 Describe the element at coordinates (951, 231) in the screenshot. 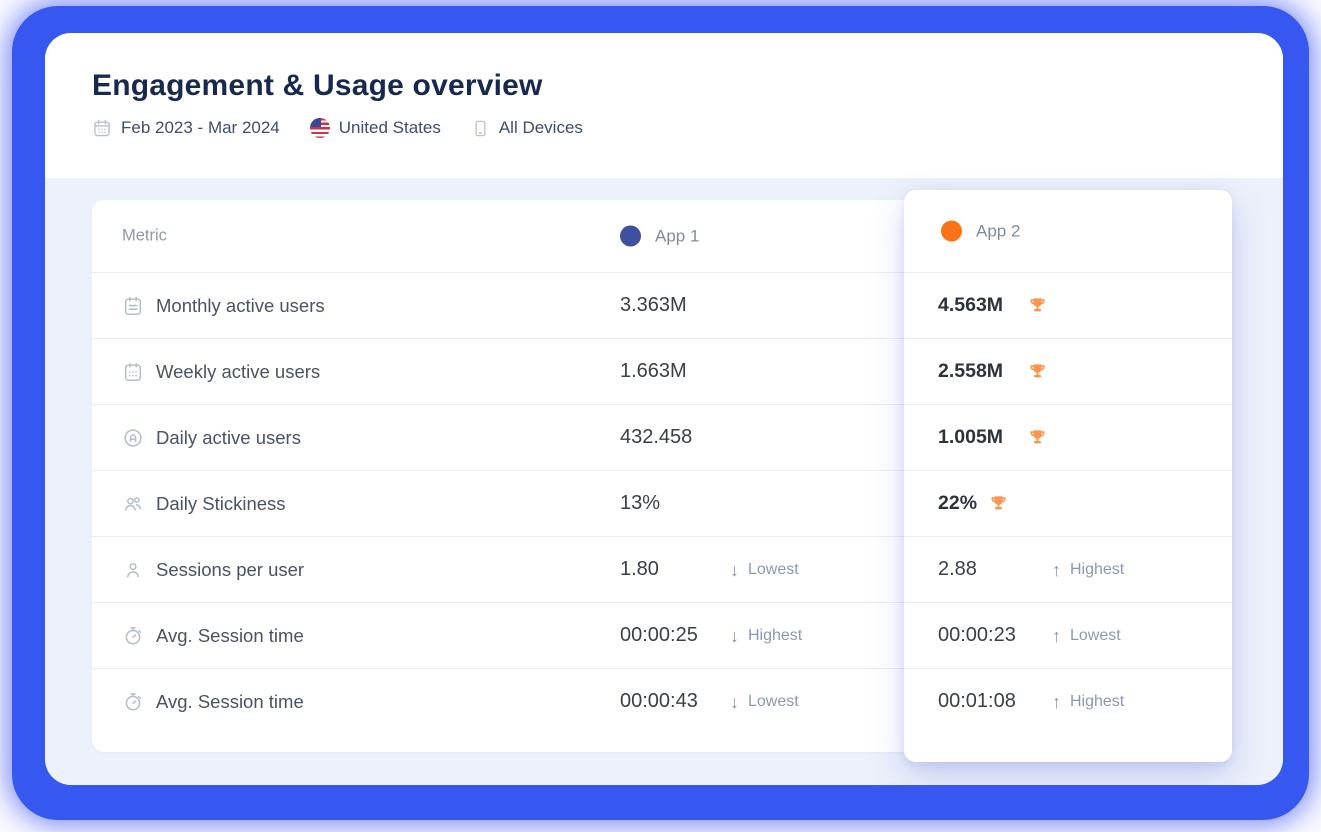

I see `app2-dot-icon` at that location.